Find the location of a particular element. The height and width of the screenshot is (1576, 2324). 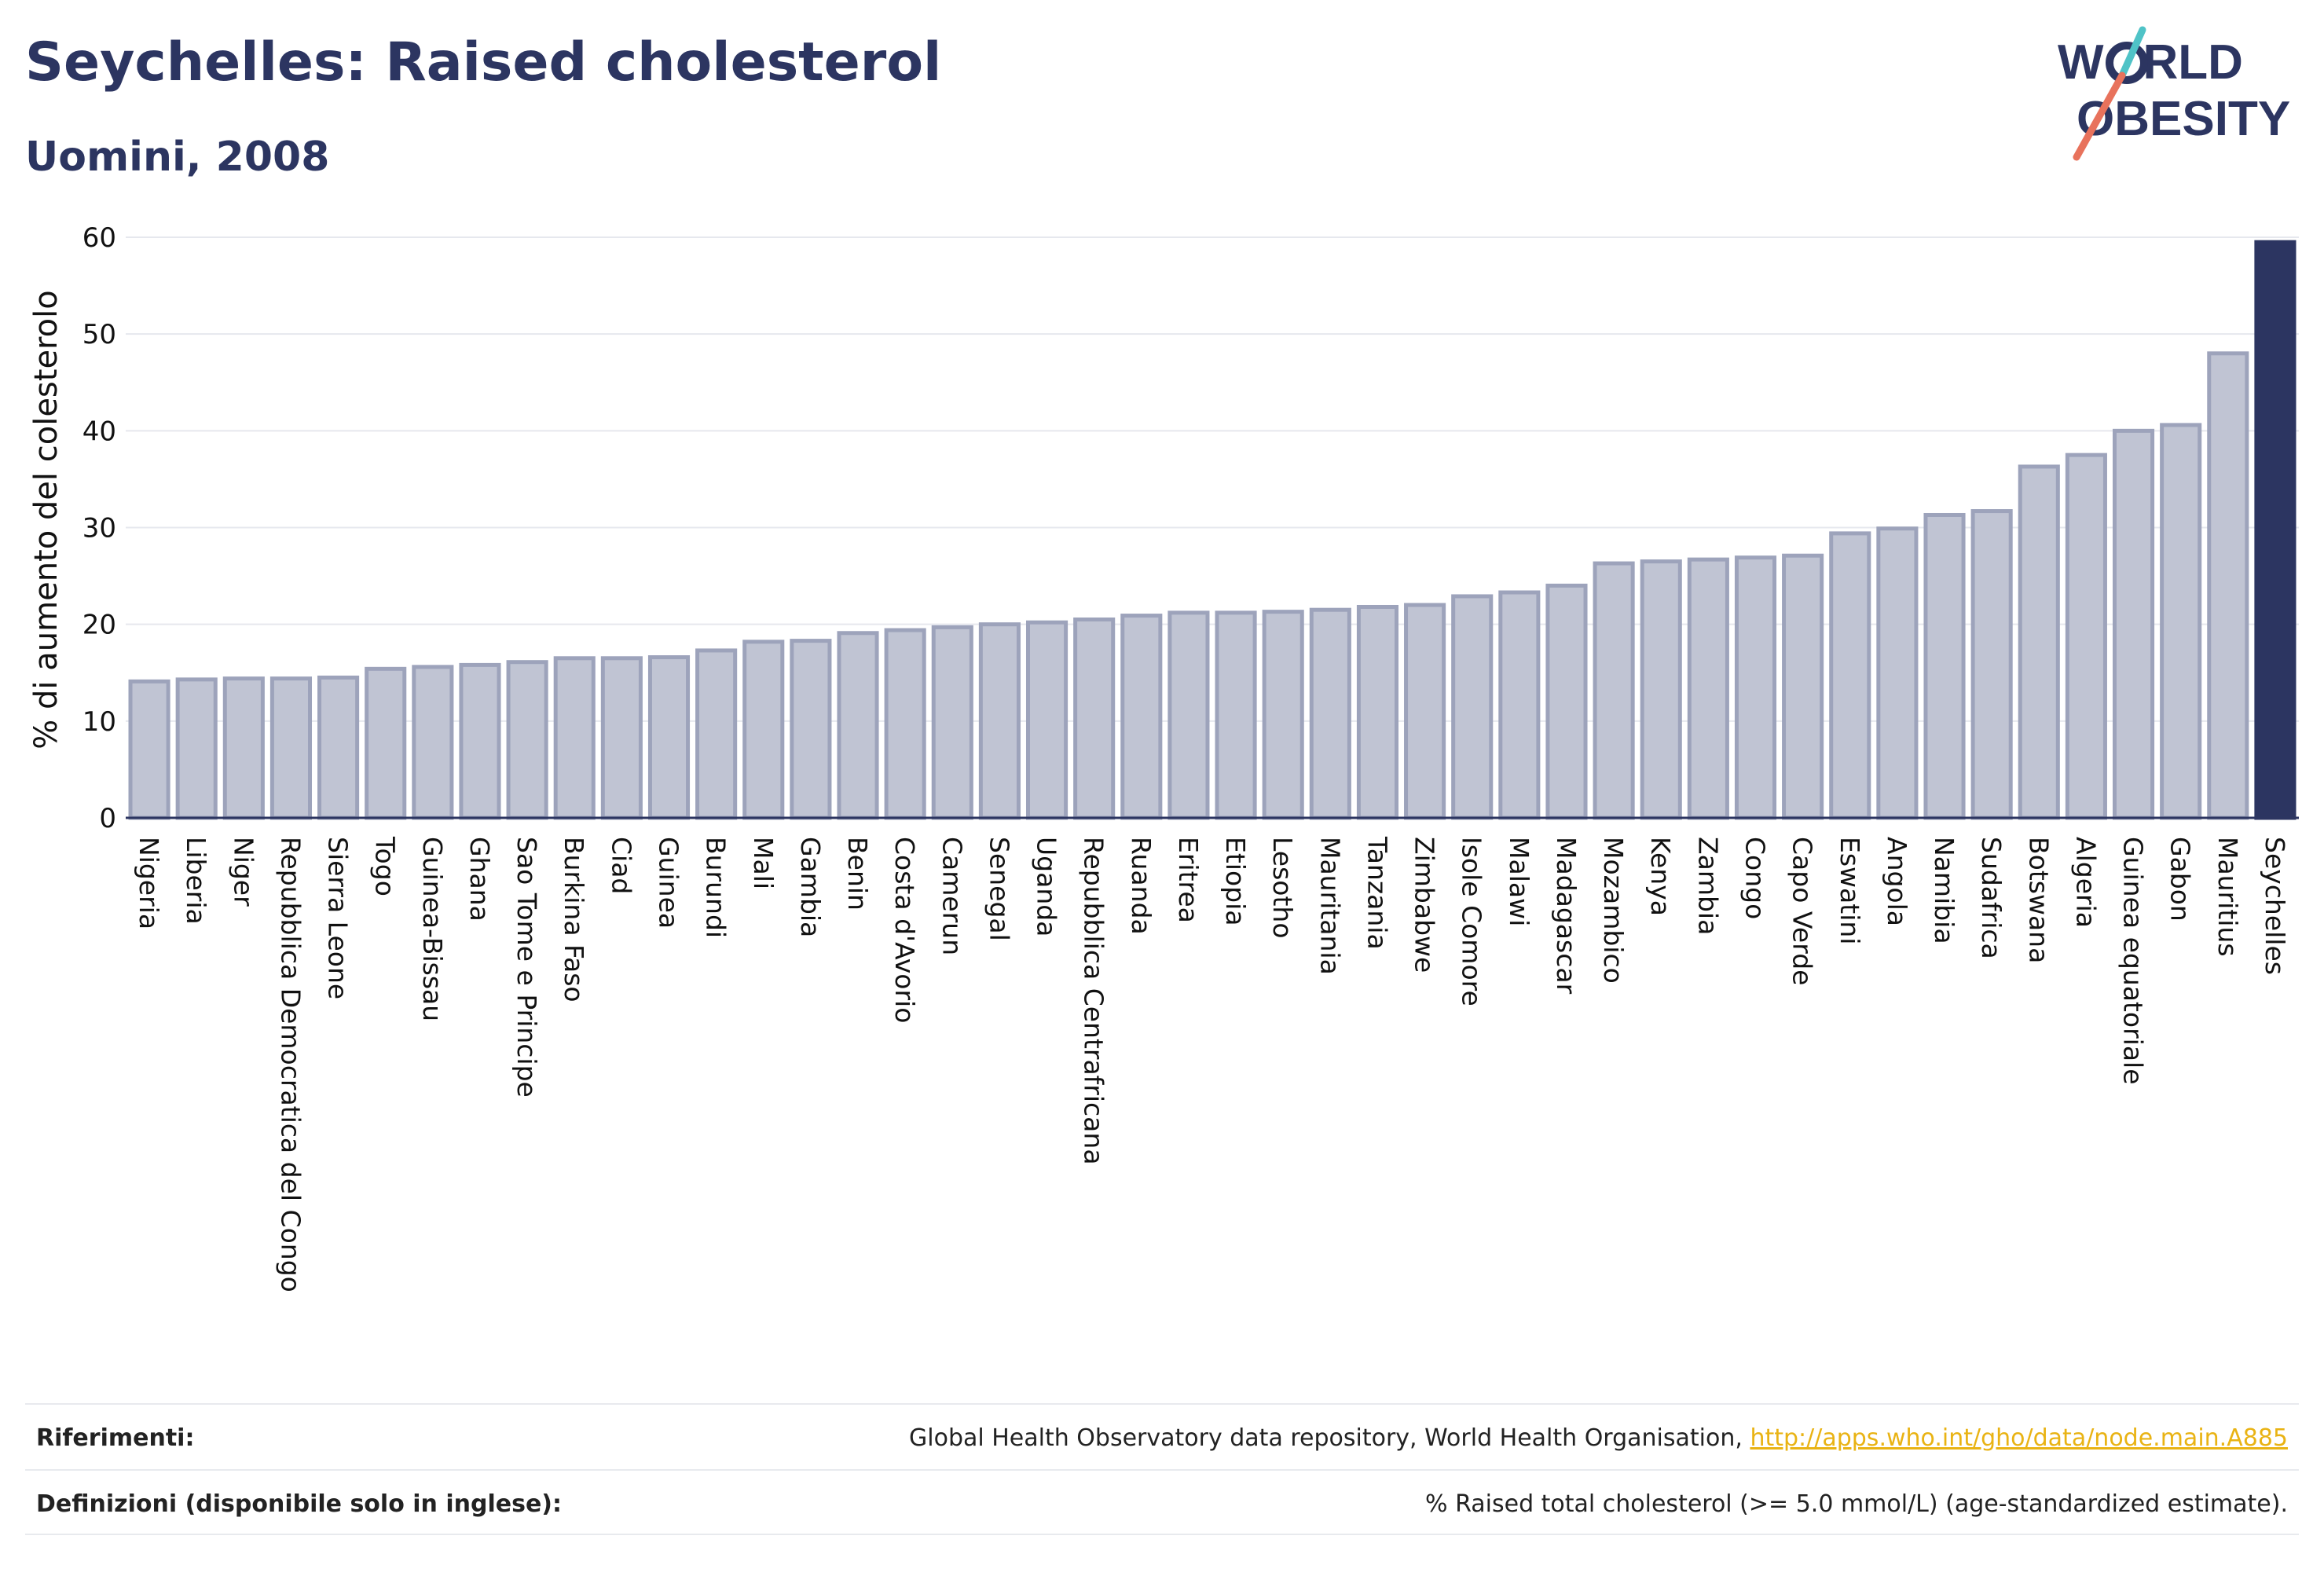

x-tick-label: Mauritania is located at coordinates (1329, 906).